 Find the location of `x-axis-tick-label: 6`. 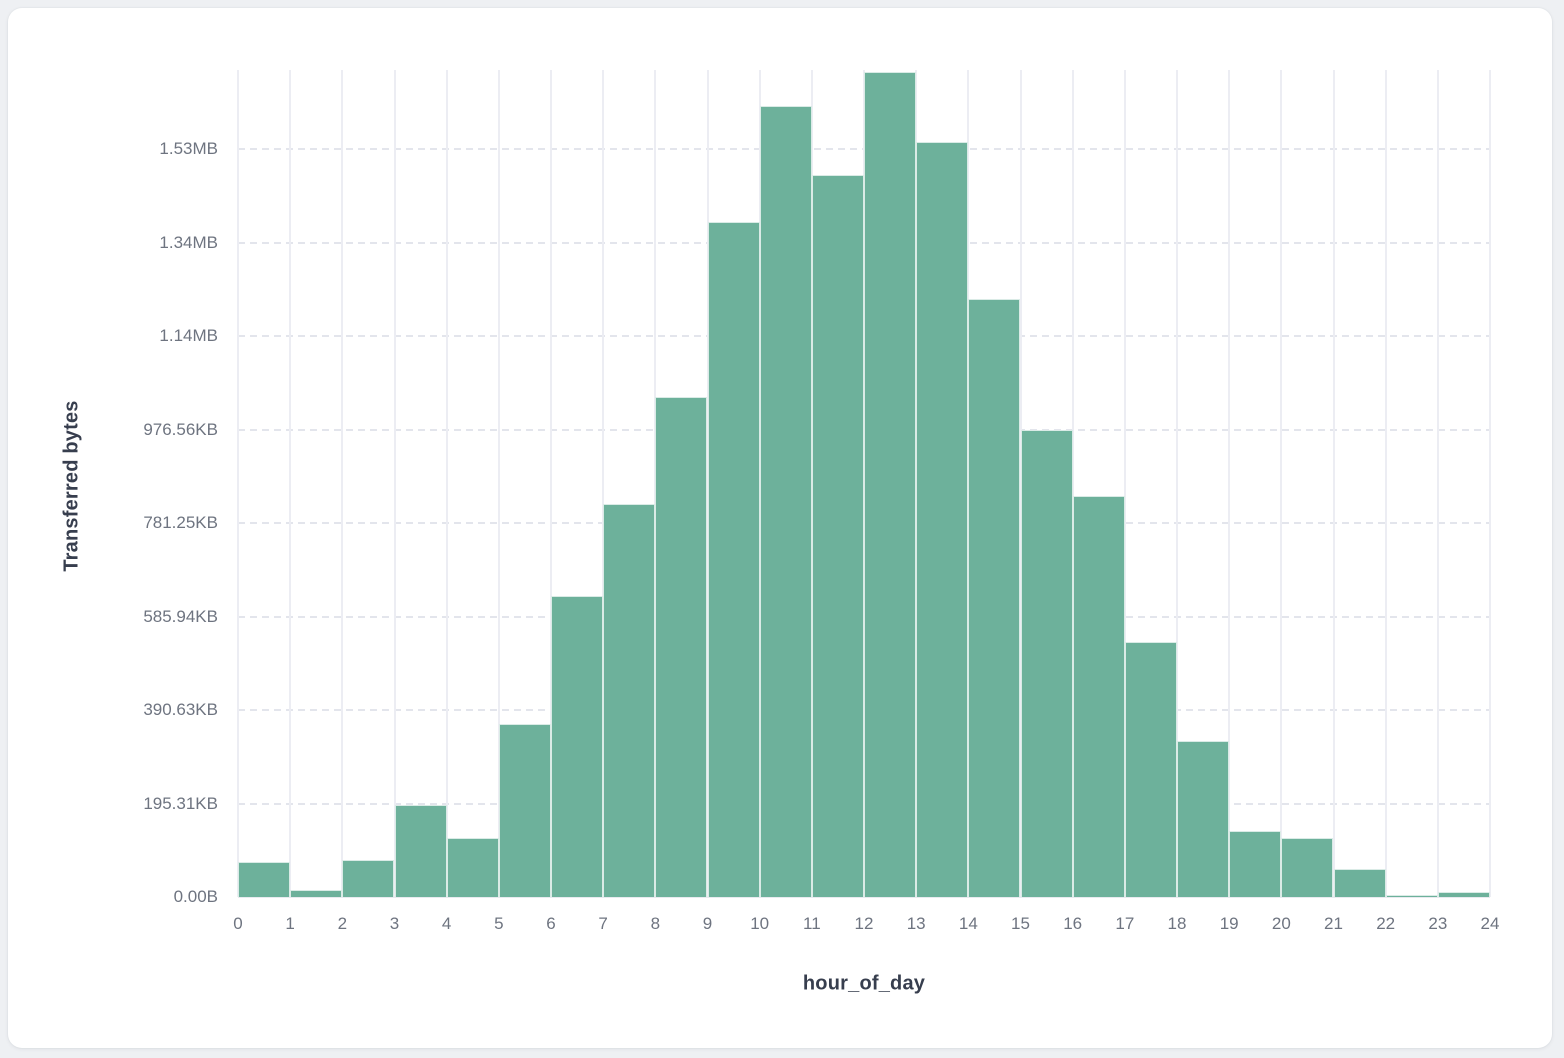

x-axis-tick-label: 6 is located at coordinates (551, 923).